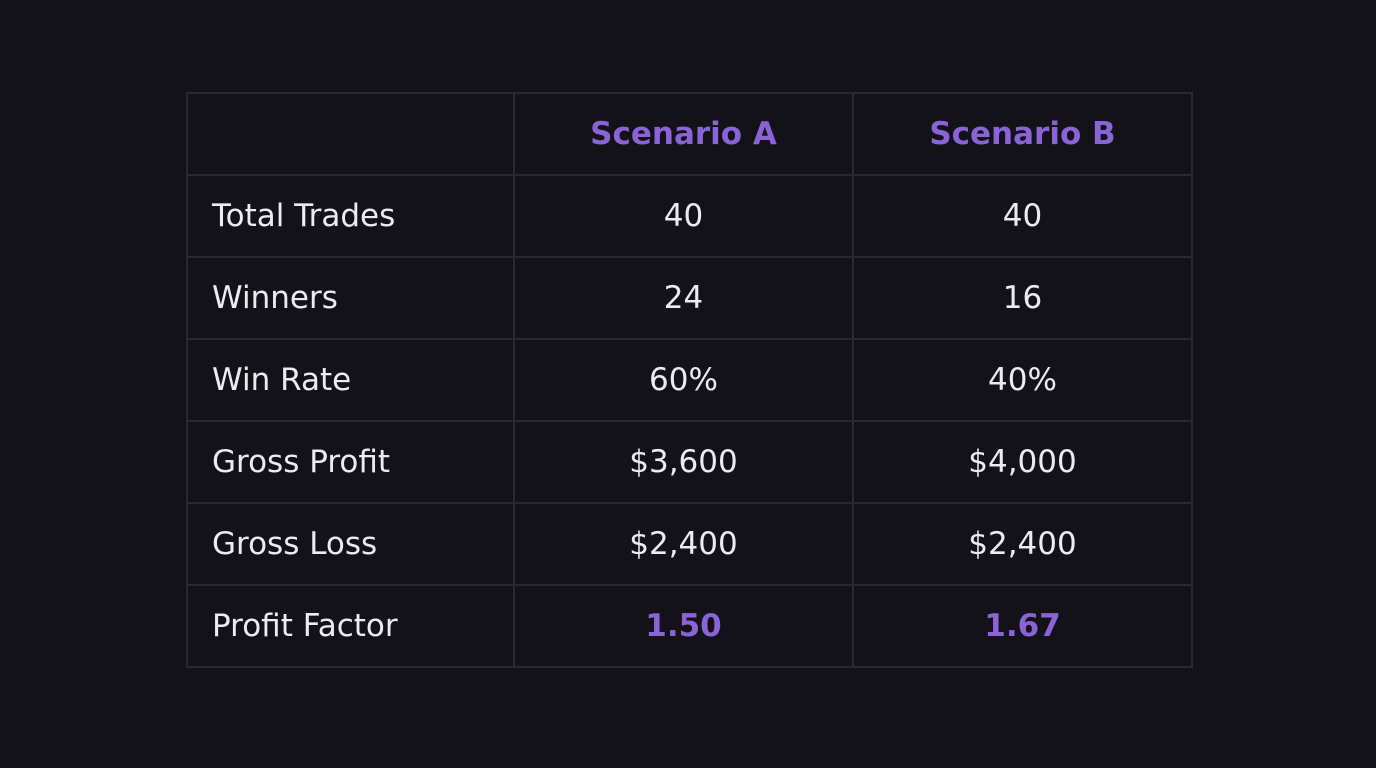 This screenshot has height=768, width=1376. What do you see at coordinates (1022, 380) in the screenshot?
I see `cell-value: 40%` at bounding box center [1022, 380].